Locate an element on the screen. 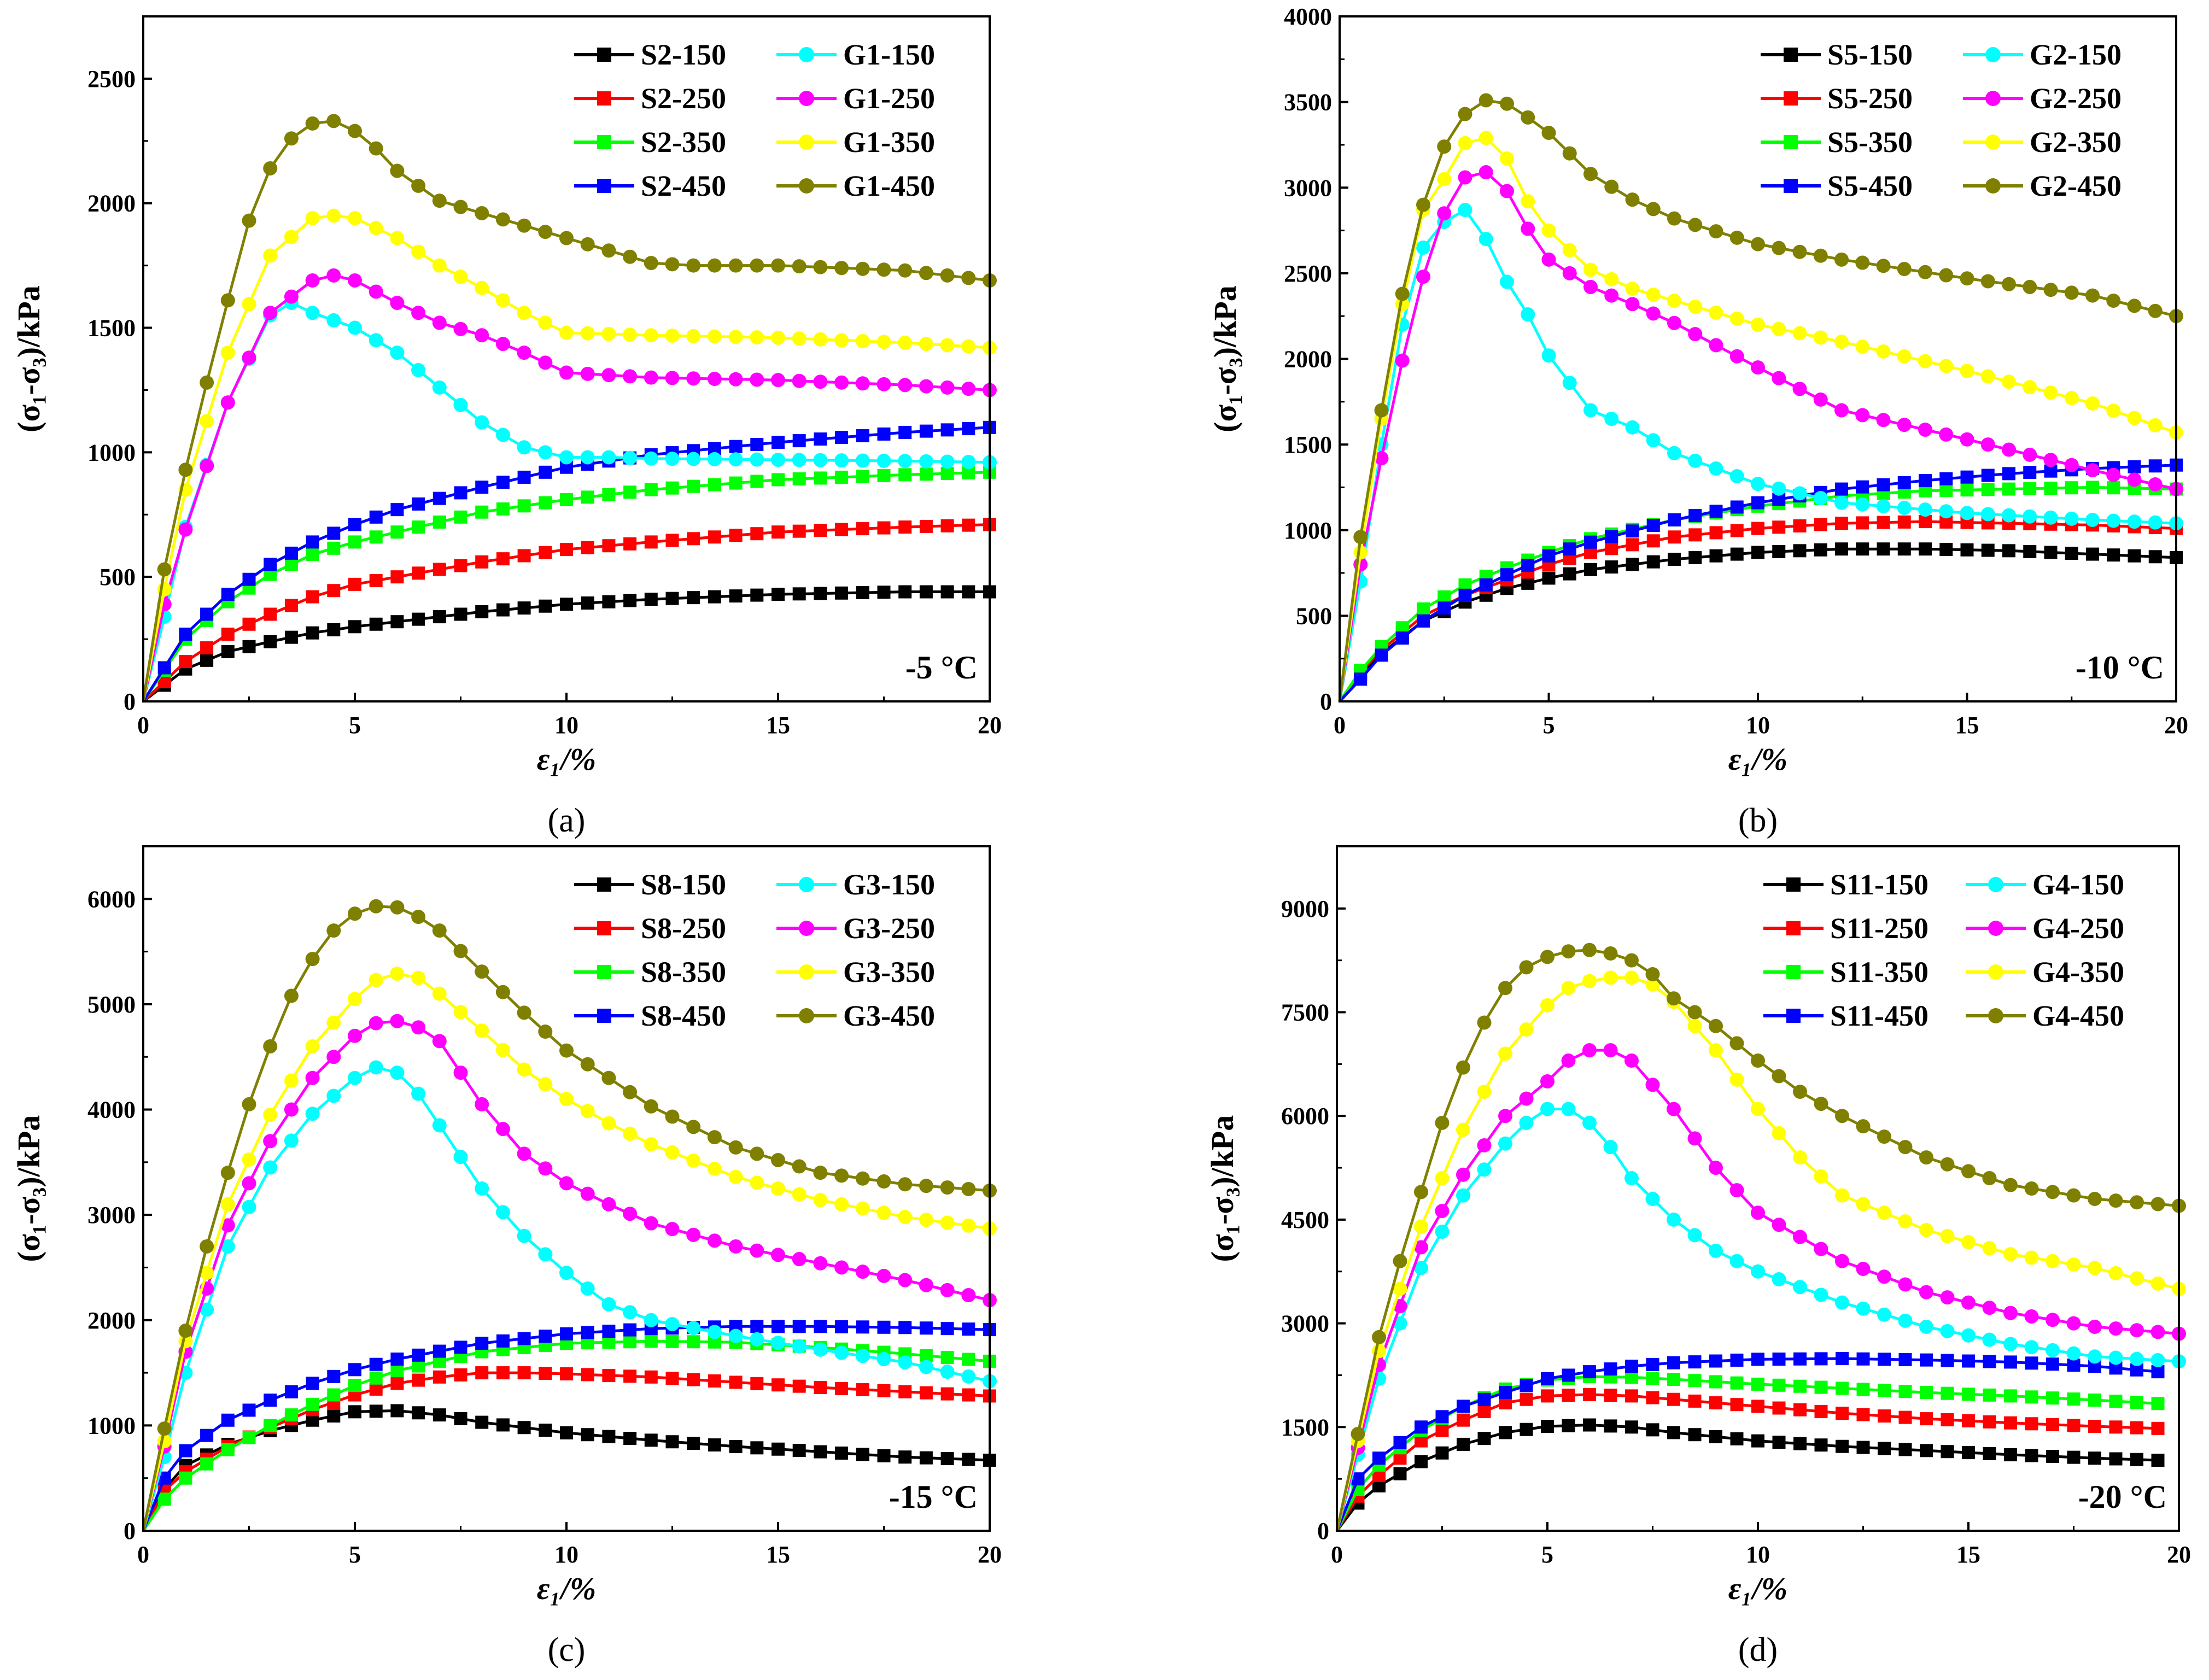 This screenshot has width=2209, height=1680. legend-item: S2-450 is located at coordinates (650, 185).